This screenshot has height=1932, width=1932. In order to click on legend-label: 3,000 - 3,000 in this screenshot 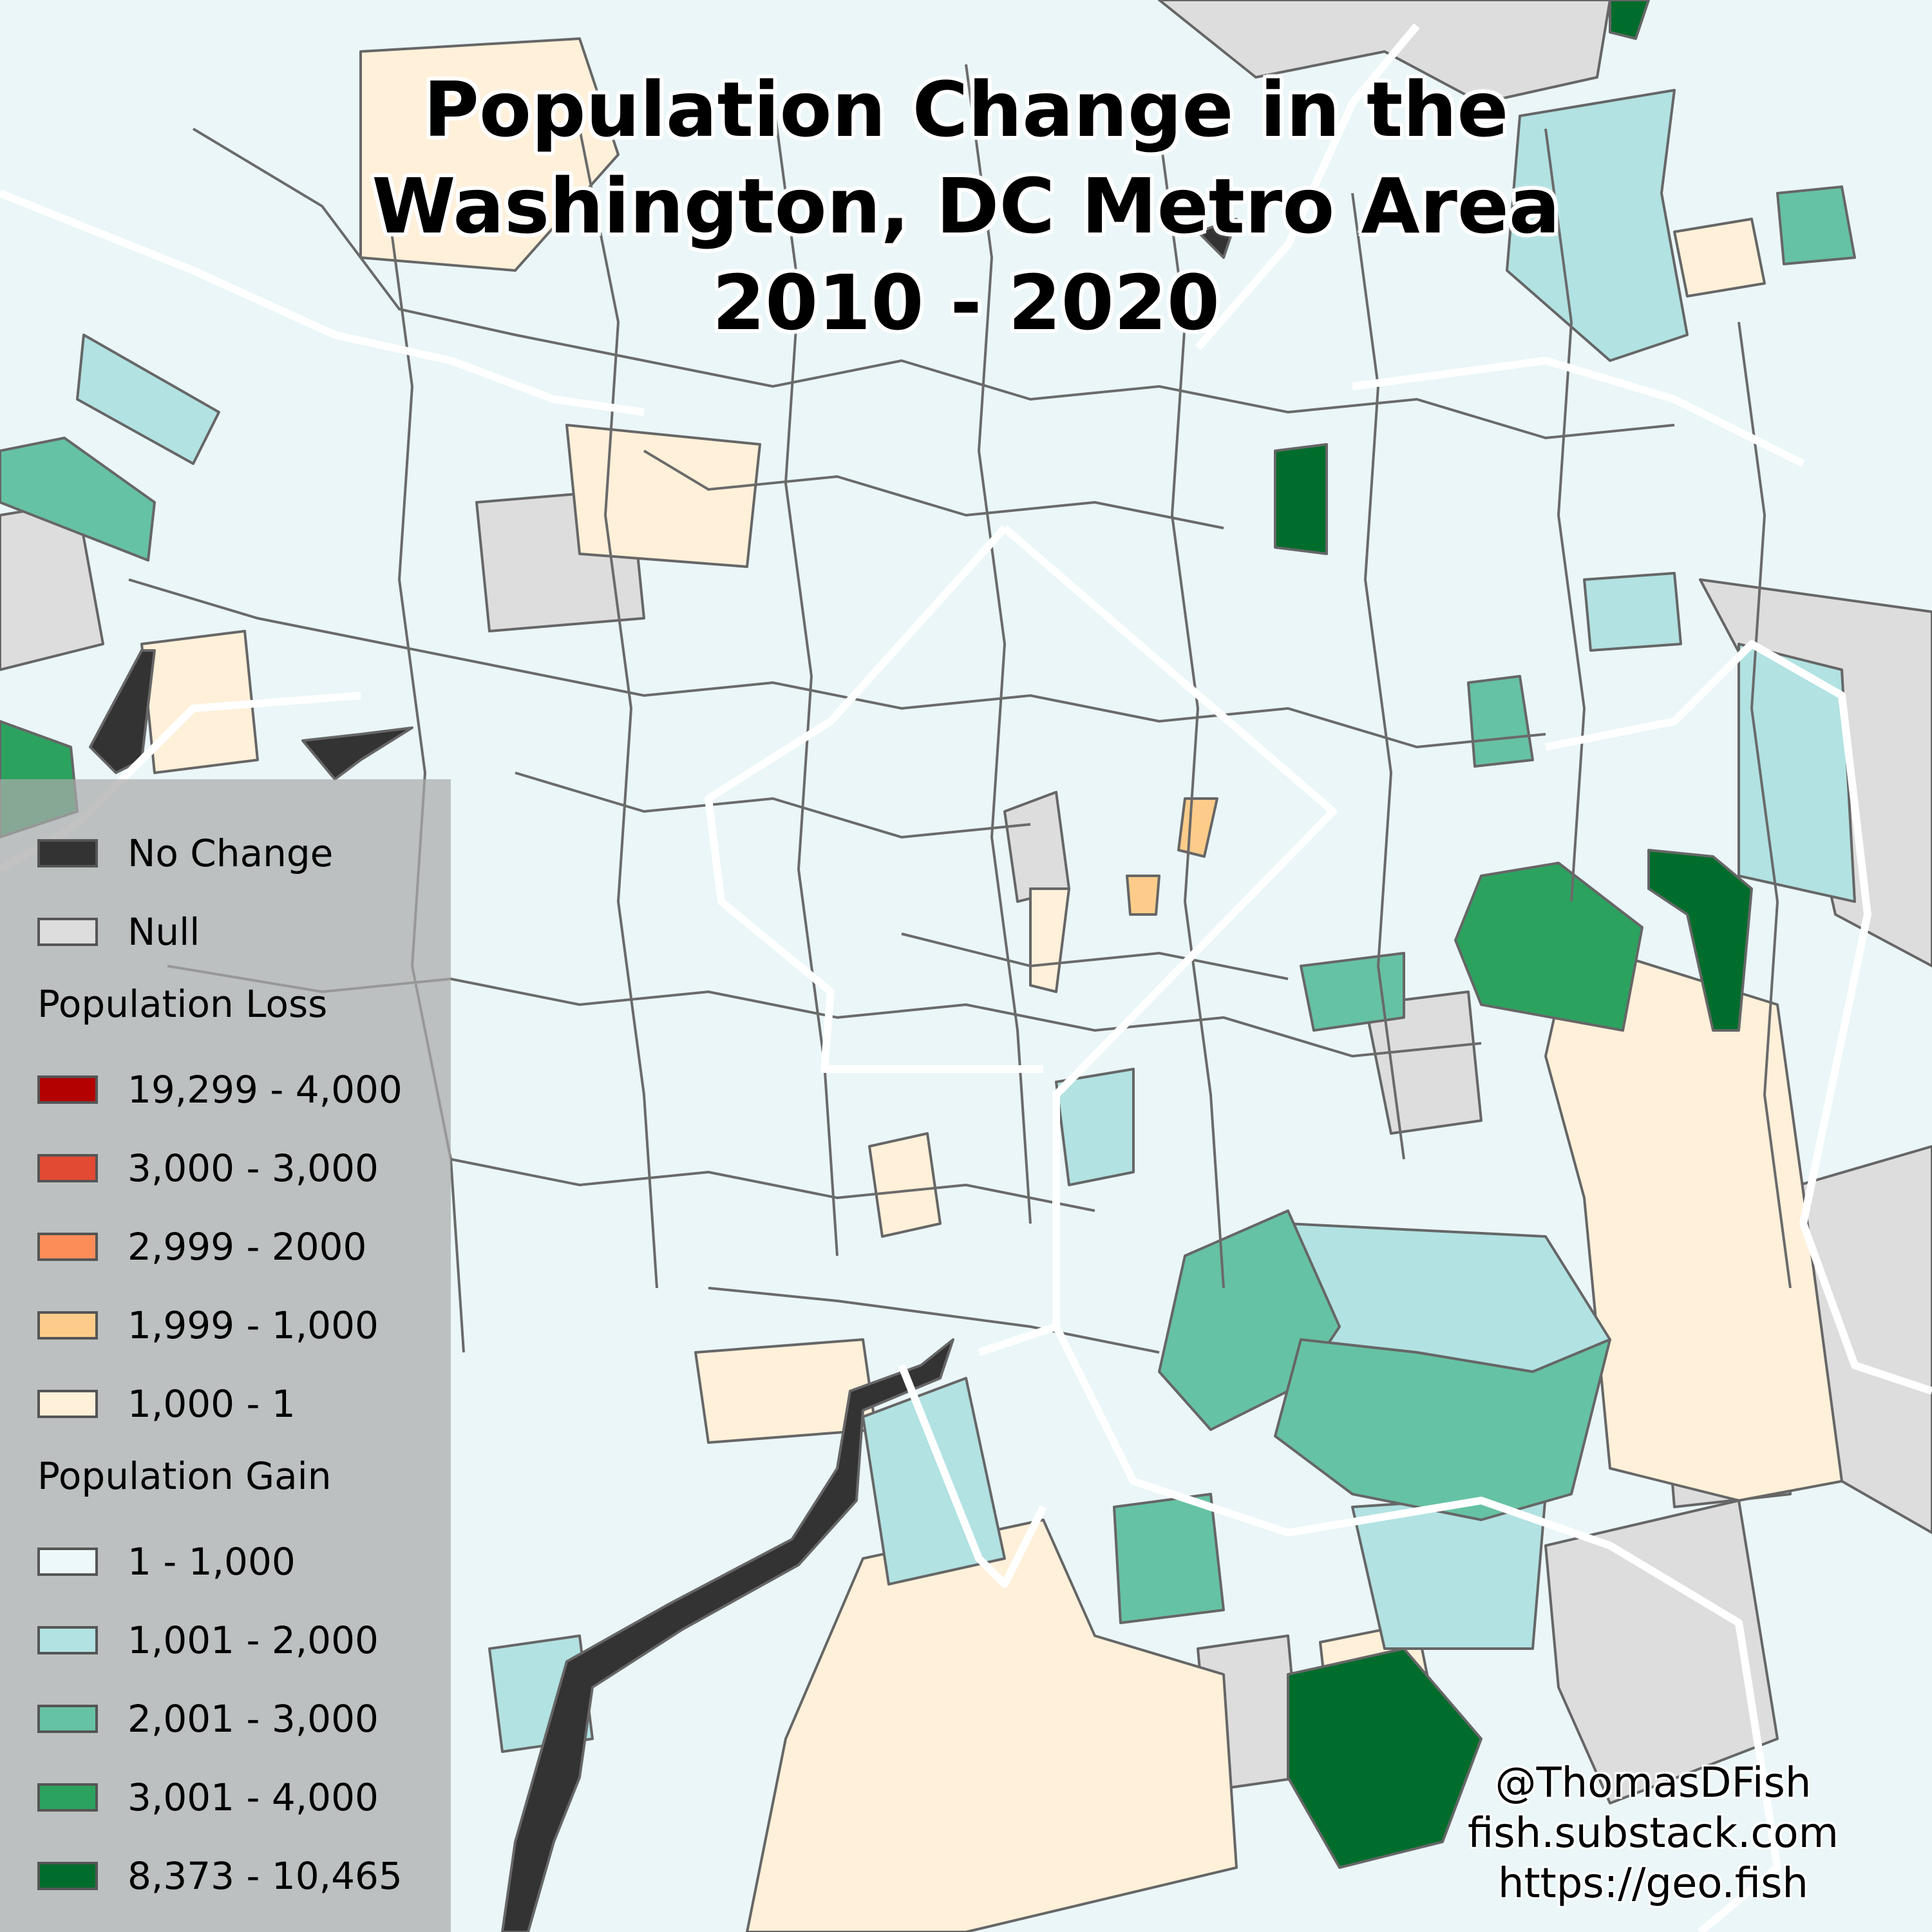, I will do `click(254, 1168)`.